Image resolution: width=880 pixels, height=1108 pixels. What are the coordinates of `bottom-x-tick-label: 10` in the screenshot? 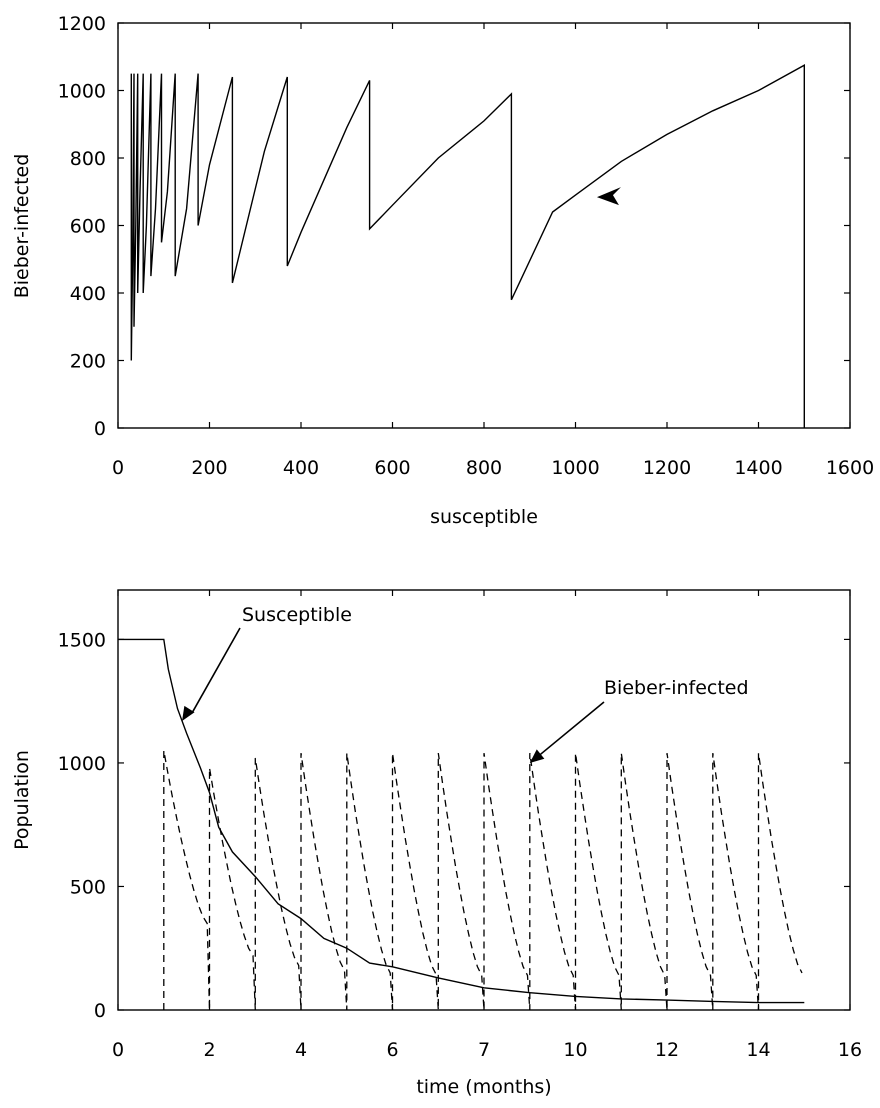 It's located at (575, 1050).